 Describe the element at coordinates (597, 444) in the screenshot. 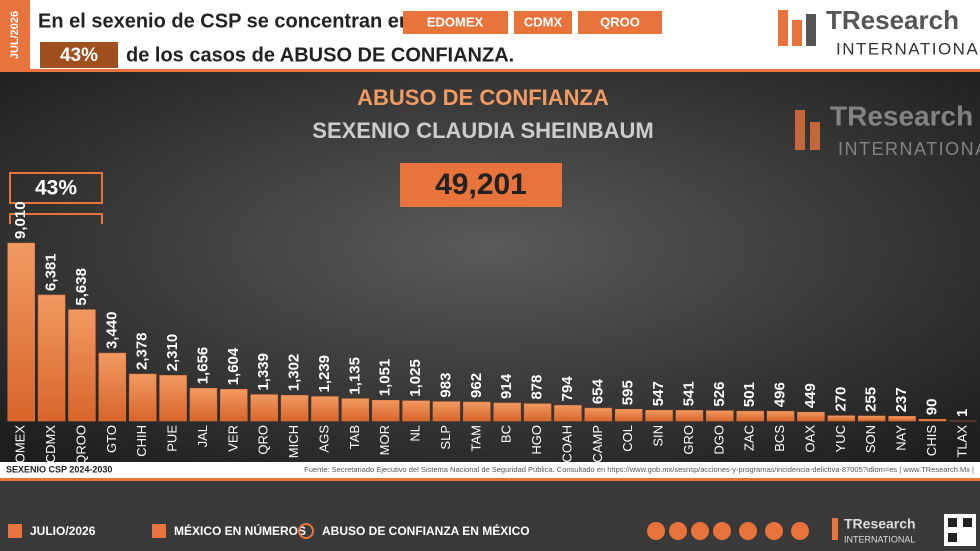

I see `x-tick-label: CAMP` at that location.